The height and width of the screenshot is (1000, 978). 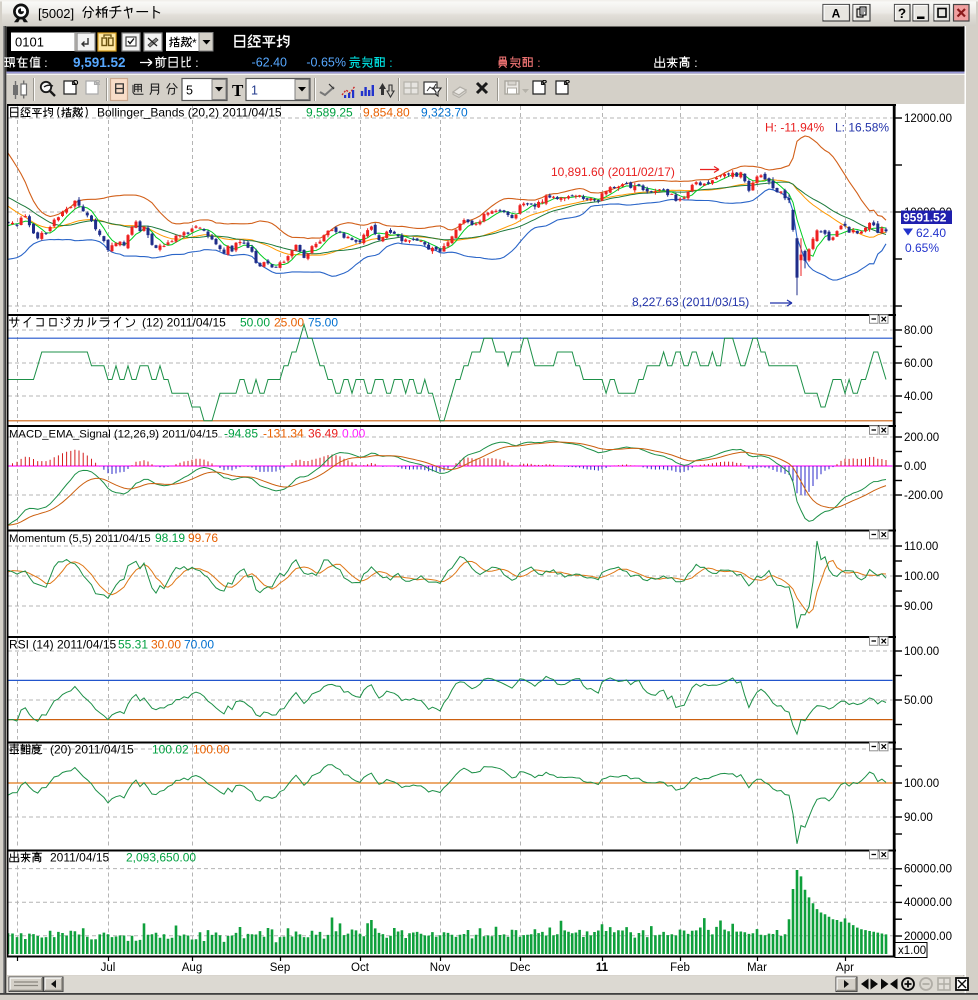 I want to click on svg-text: 98.19, so click(x=170, y=538).